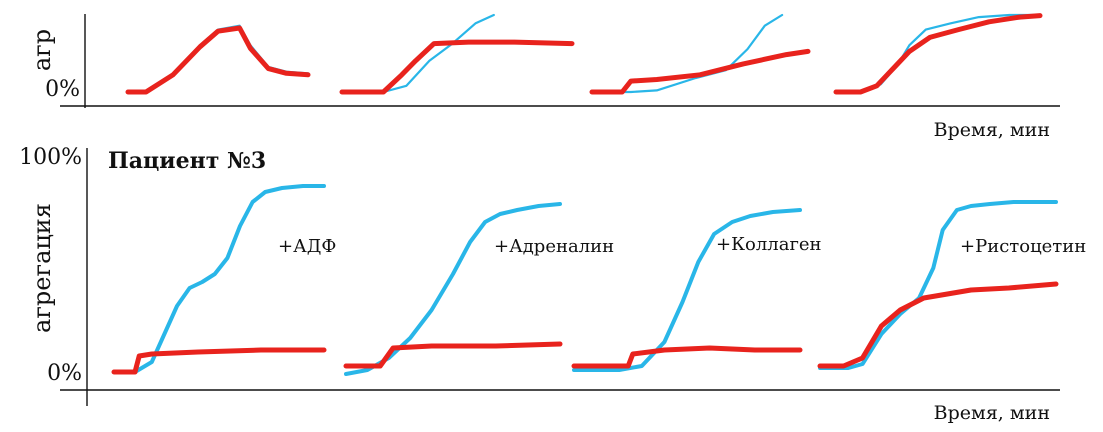 This screenshot has width=1103, height=432. I want to click on bottom-ytick-100: 100%, so click(50, 157).